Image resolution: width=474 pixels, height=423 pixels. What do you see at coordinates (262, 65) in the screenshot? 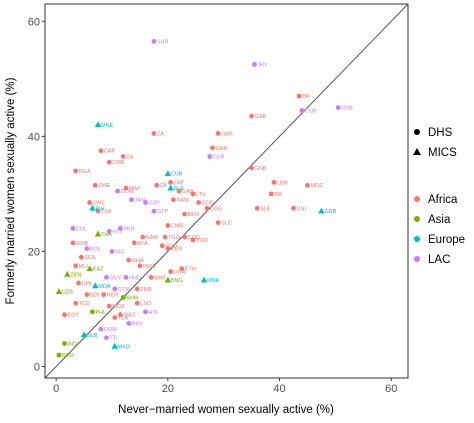
I see `data-point-label: JRY` at bounding box center [262, 65].